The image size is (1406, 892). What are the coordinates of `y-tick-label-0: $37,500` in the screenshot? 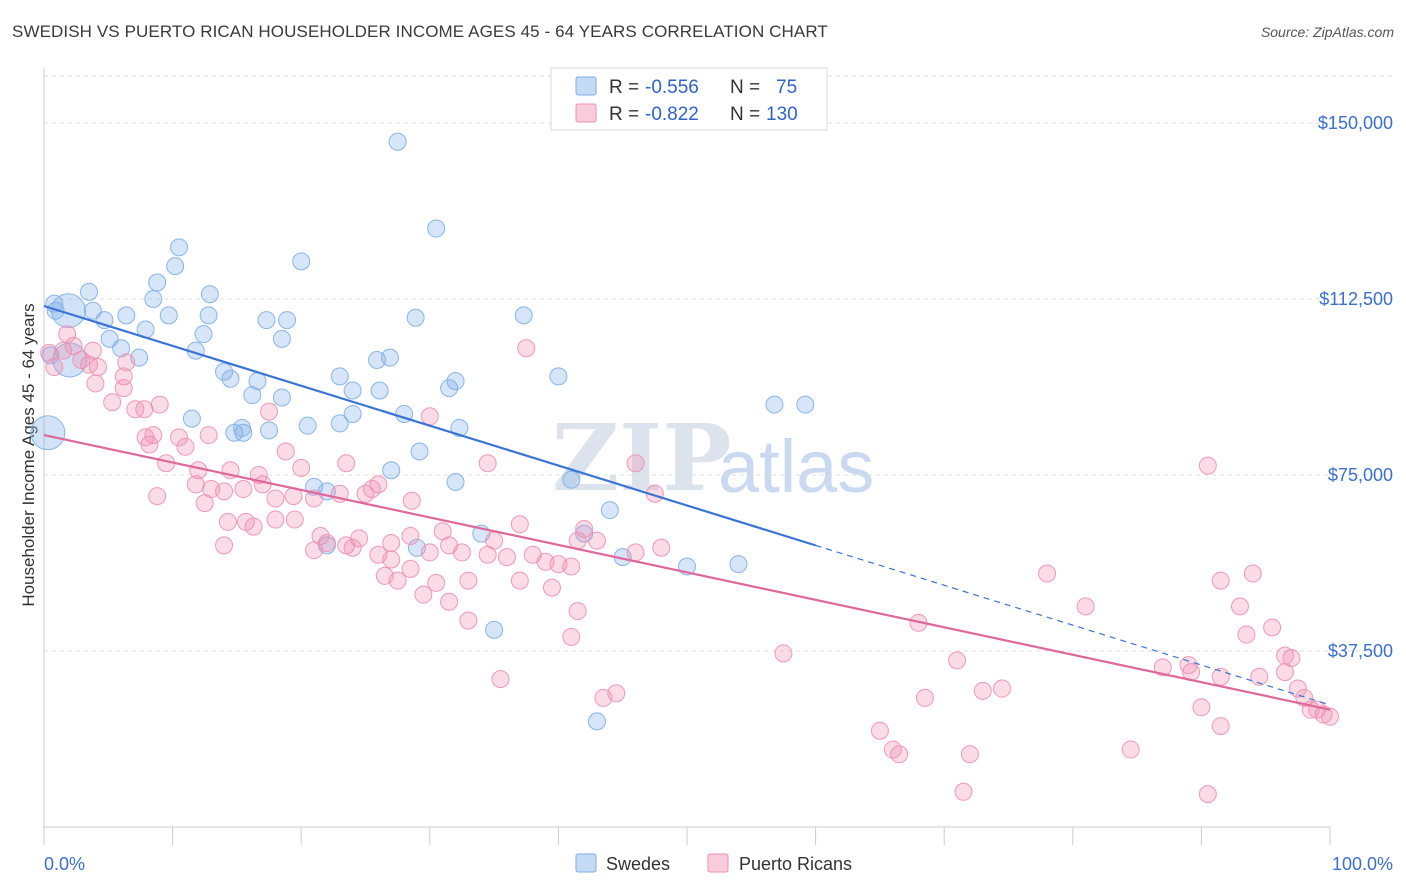 It's located at (1360, 651).